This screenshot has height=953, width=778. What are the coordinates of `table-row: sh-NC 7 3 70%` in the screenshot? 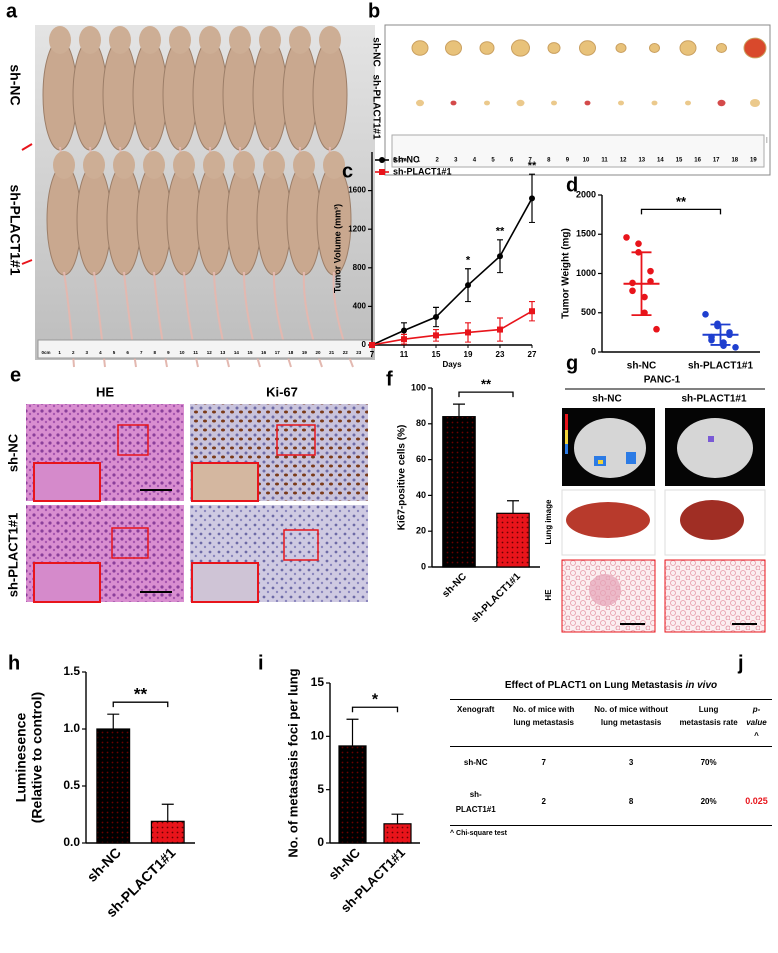 It's located at (611, 763).